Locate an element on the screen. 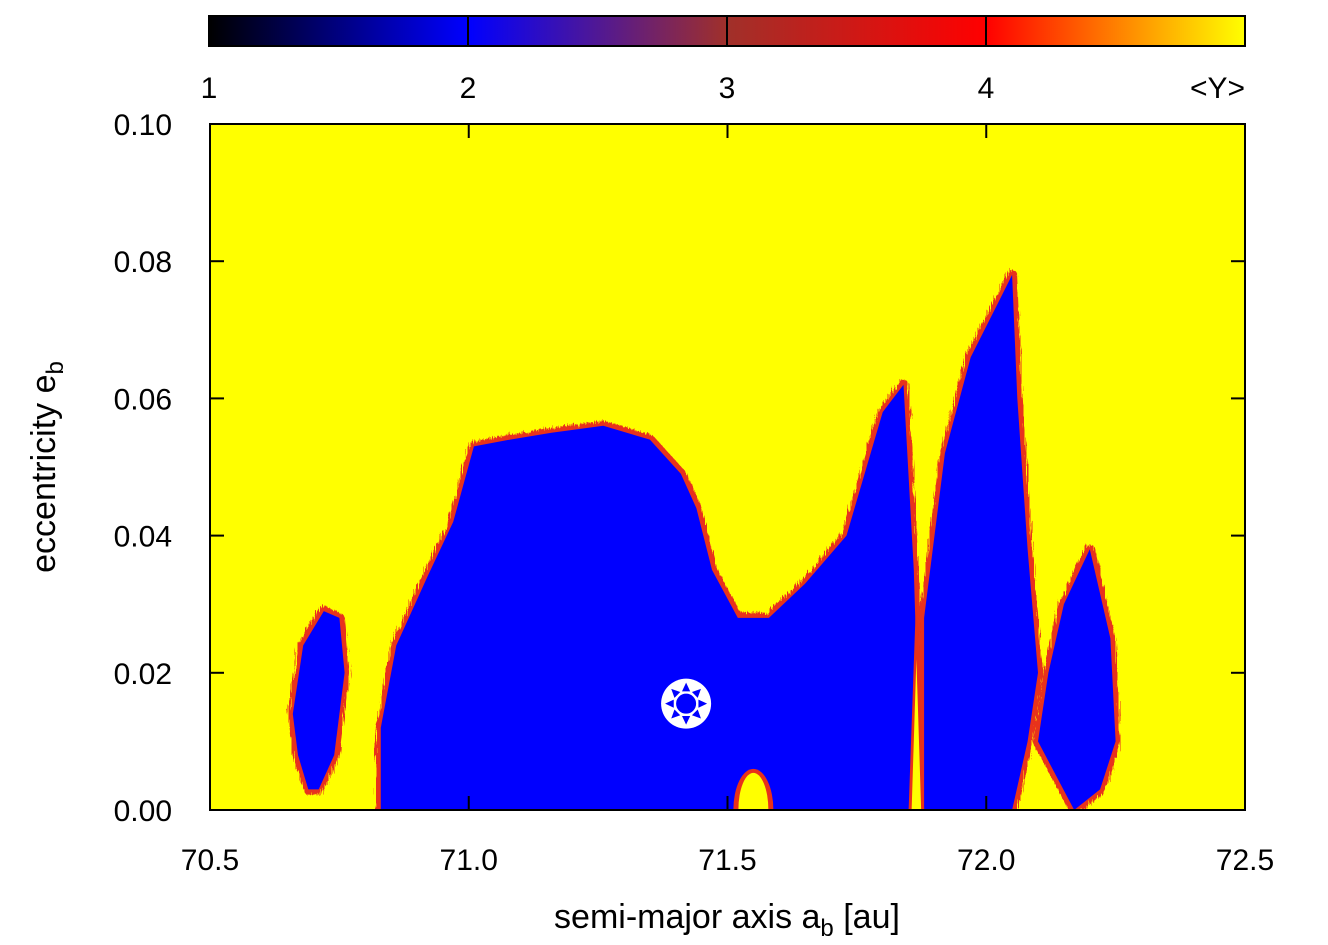 This screenshot has width=1328, height=945. unstable-pockets is located at coordinates (829, 700).